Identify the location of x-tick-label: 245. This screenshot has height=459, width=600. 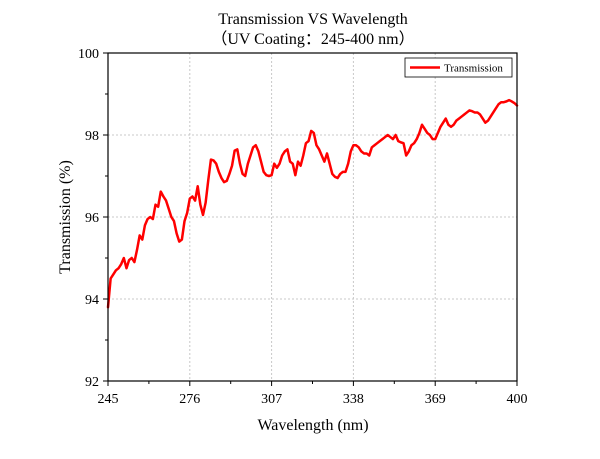
(108, 399).